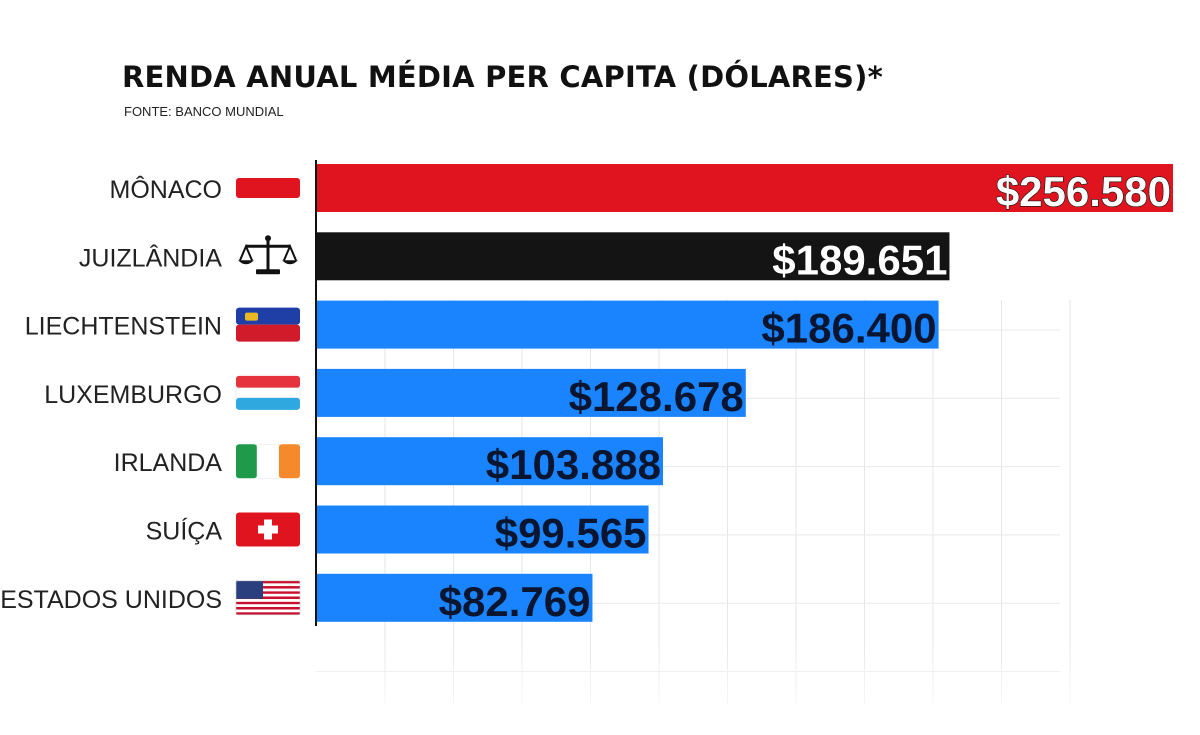 Image resolution: width=1200 pixels, height=735 pixels. I want to click on ireland-flag-icon, so click(268, 461).